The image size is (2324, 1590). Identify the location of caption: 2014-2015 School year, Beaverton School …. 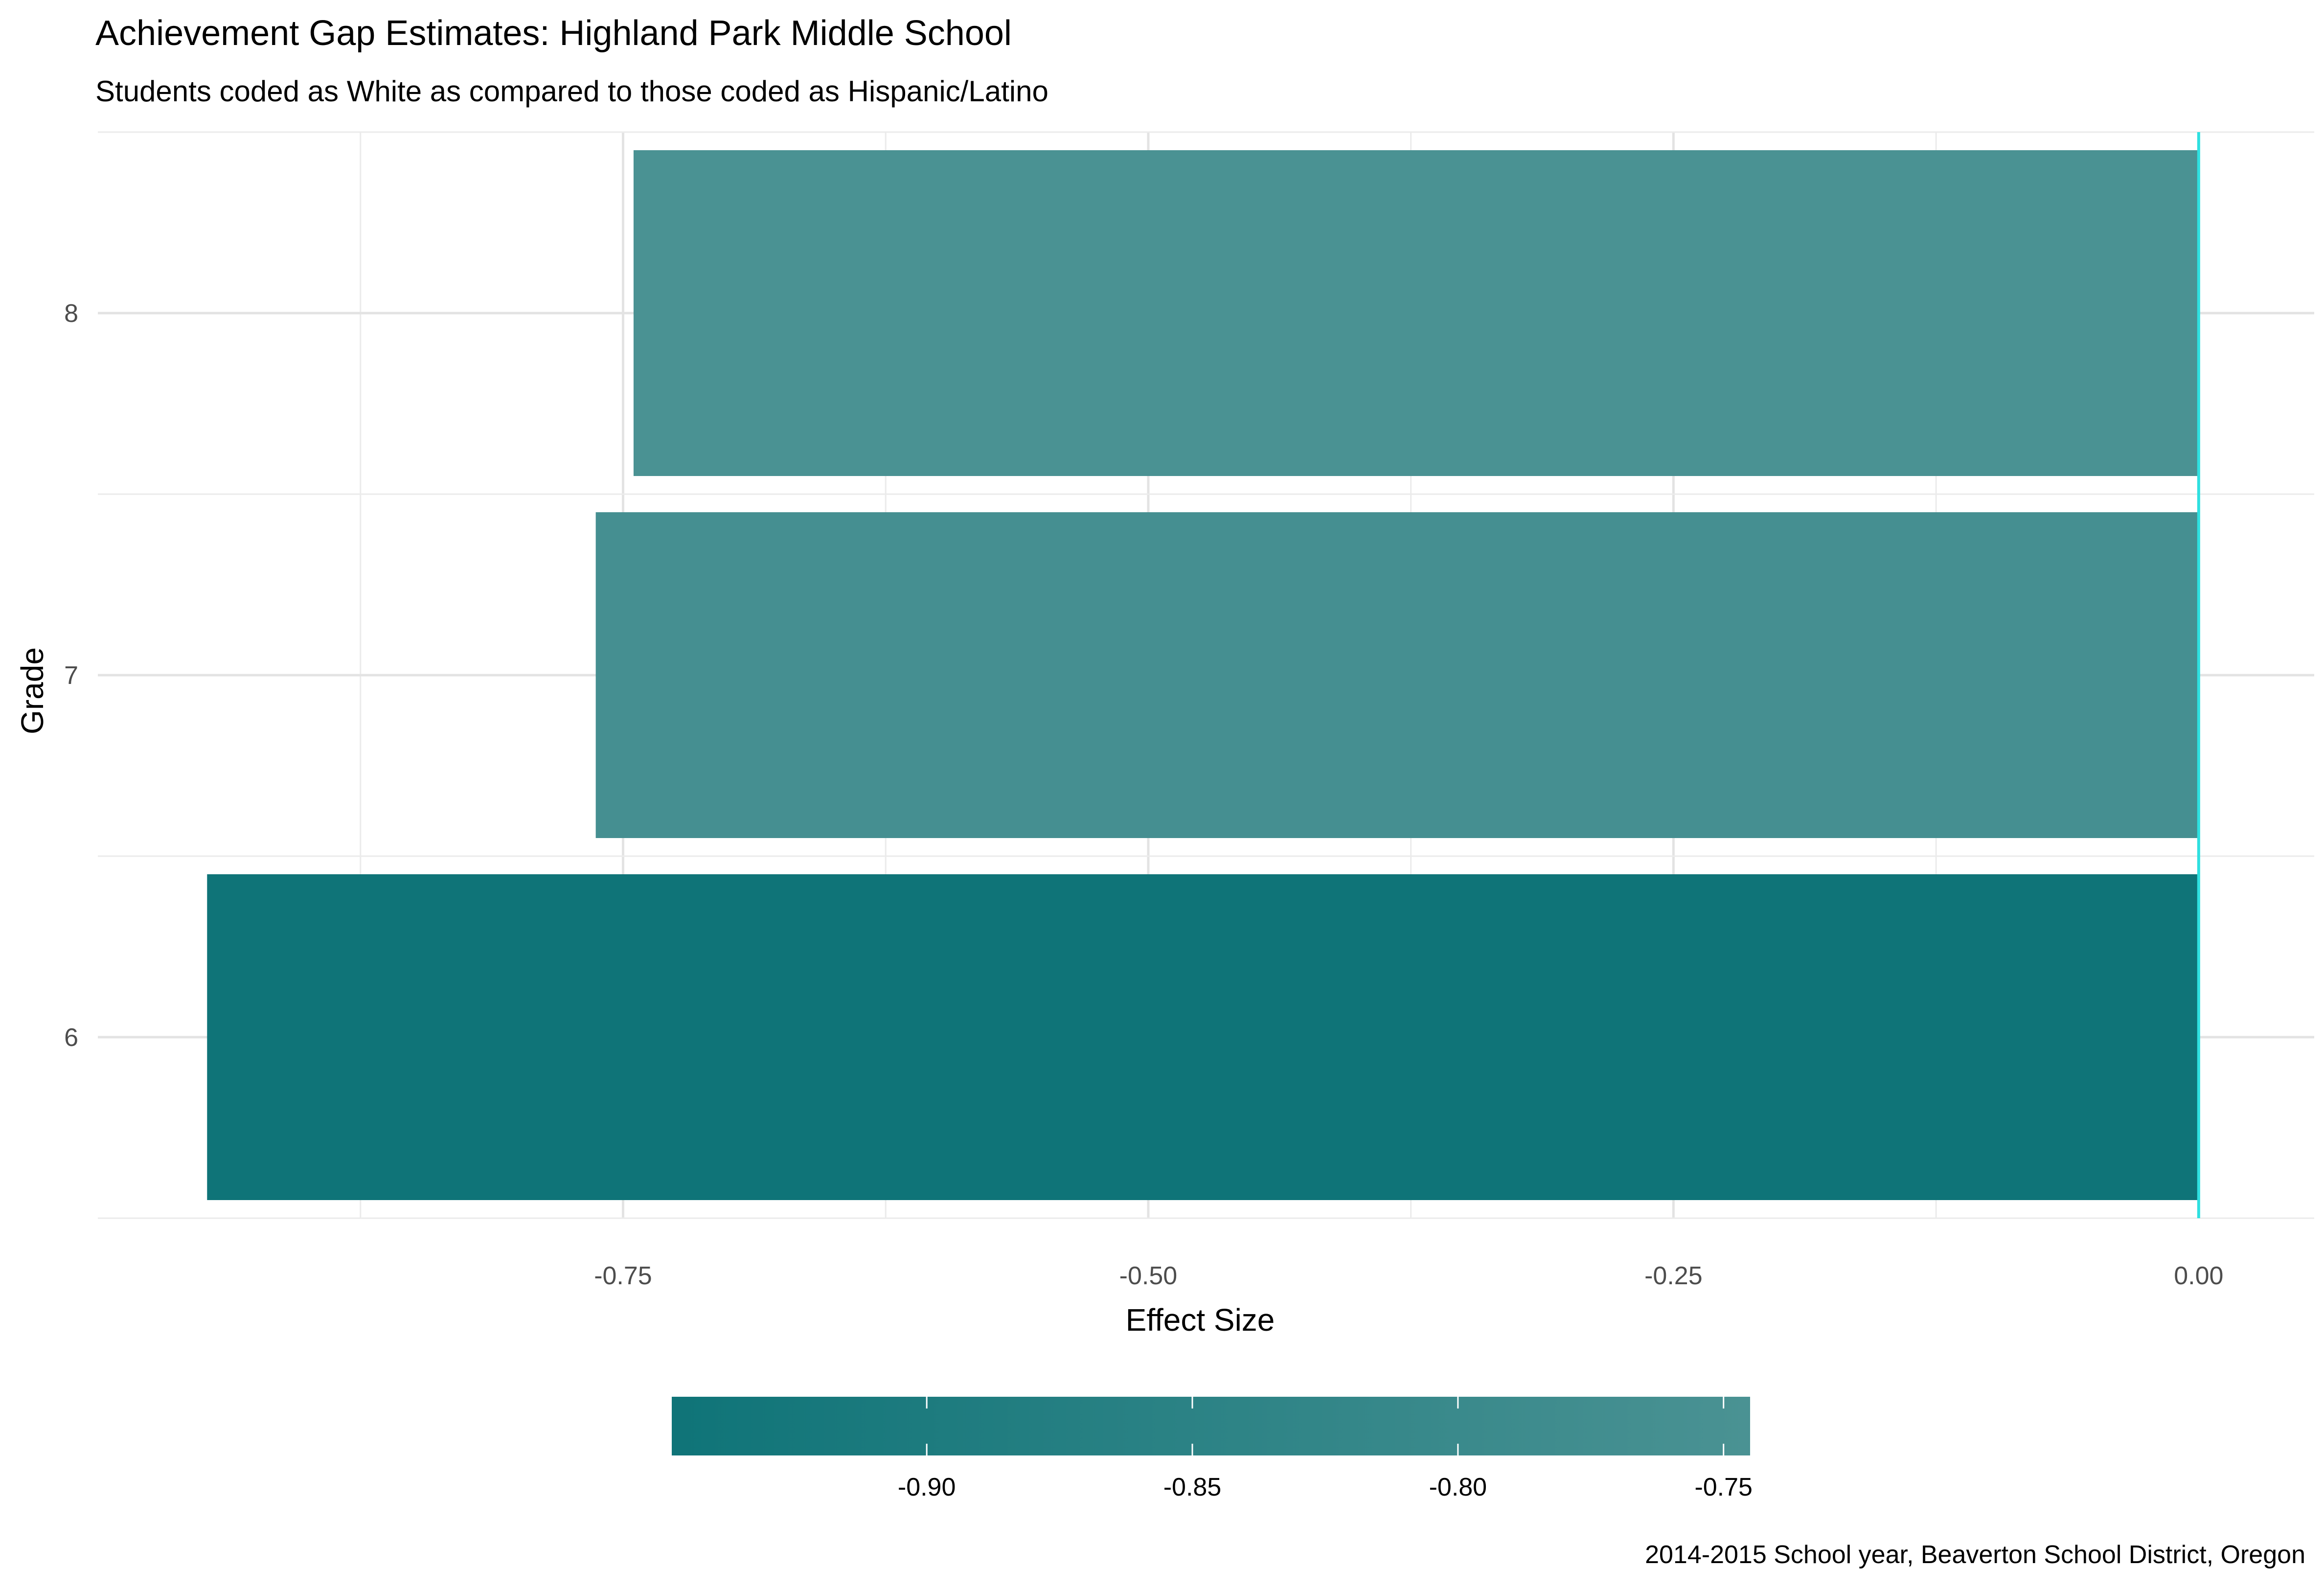
(1975, 1555).